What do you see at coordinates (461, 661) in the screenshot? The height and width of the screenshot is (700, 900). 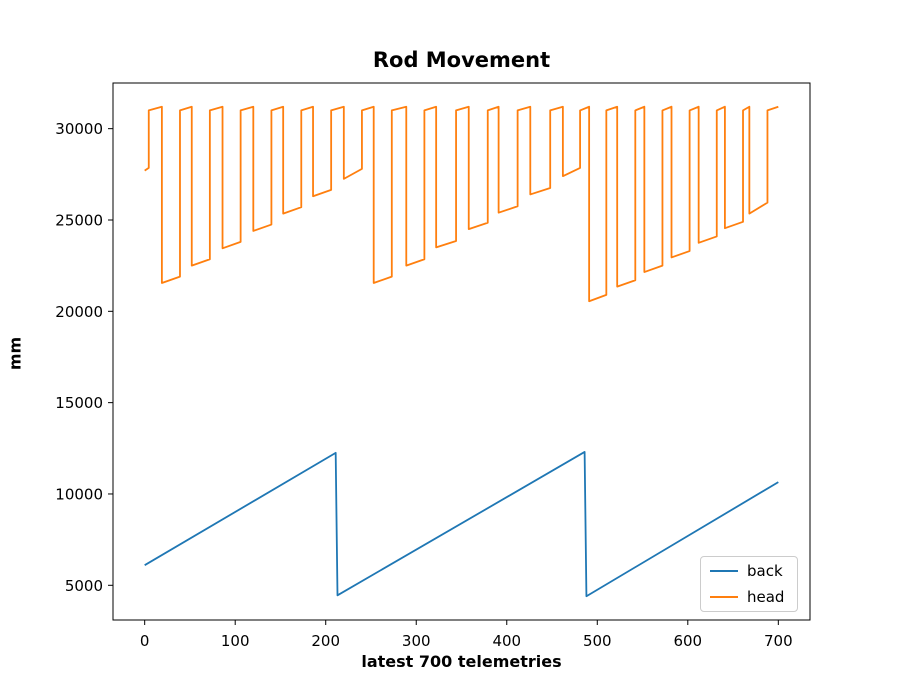 I see `x-axis-label: latest 700 telemetries` at bounding box center [461, 661].